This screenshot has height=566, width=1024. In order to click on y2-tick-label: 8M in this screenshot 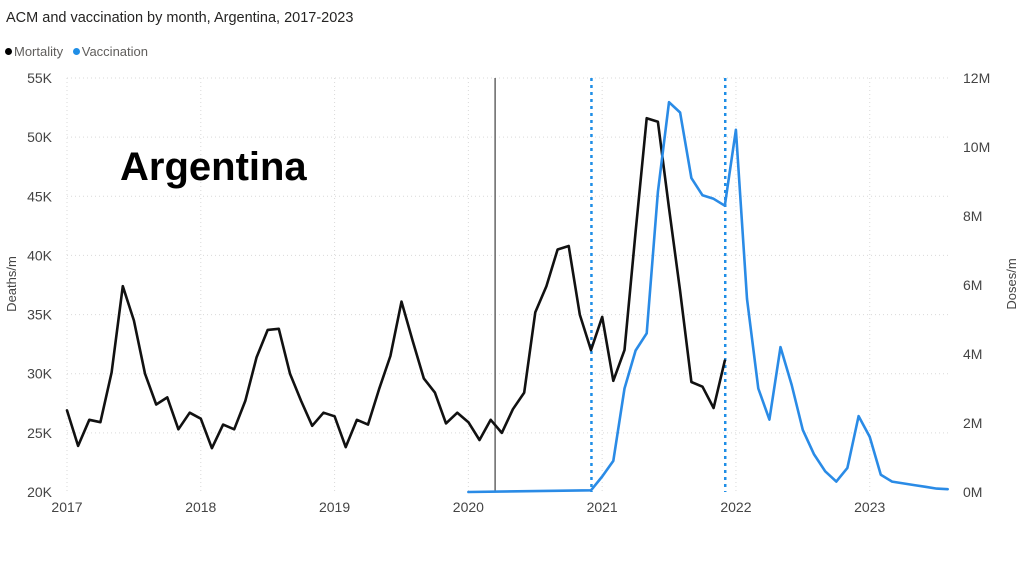, I will do `click(972, 216)`.